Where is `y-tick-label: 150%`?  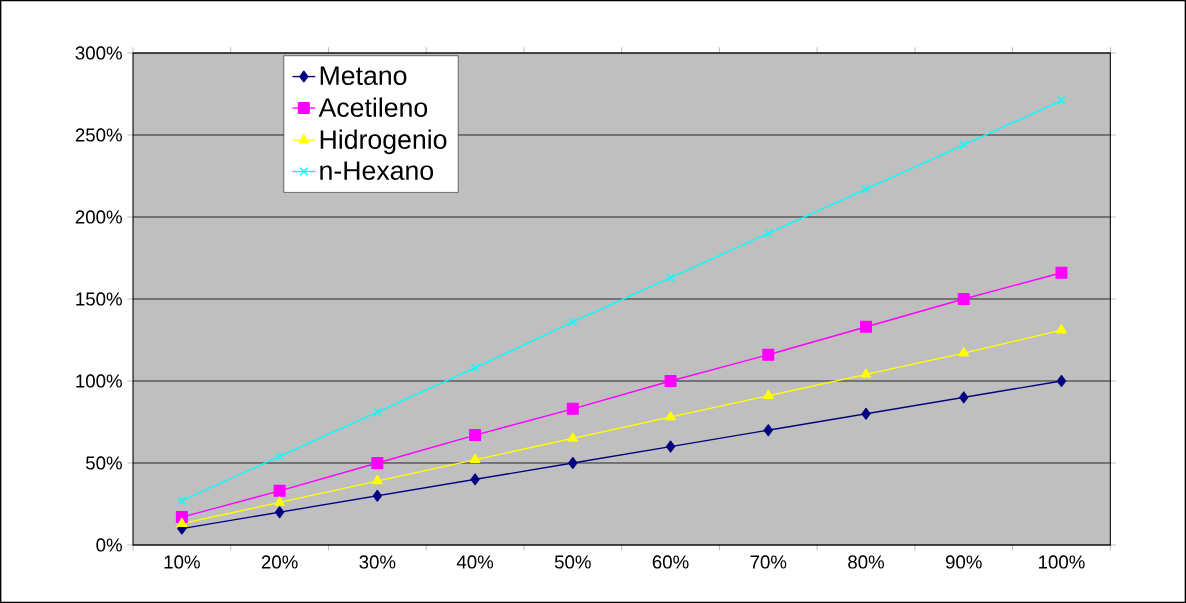
y-tick-label: 150% is located at coordinates (99, 299).